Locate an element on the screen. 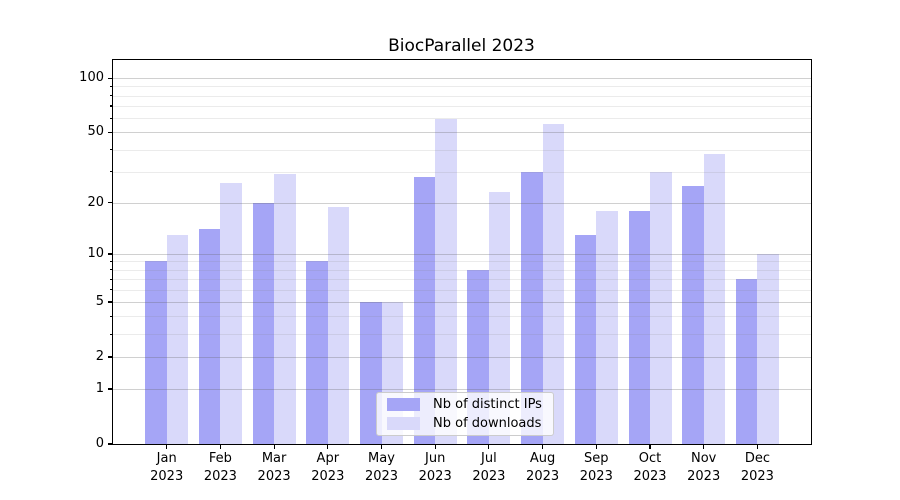 The height and width of the screenshot is (500, 900). x-tick-jan is located at coordinates (167, 446).